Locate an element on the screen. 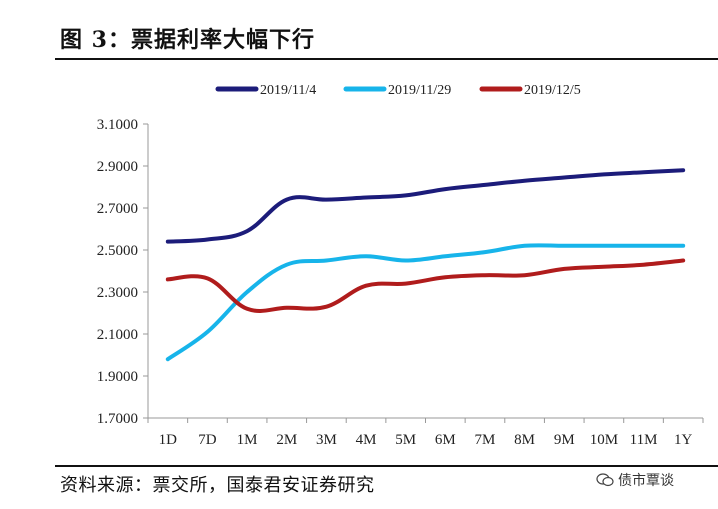 This screenshot has height=509, width=718. legend-label: 2019/11/4 is located at coordinates (288, 90).